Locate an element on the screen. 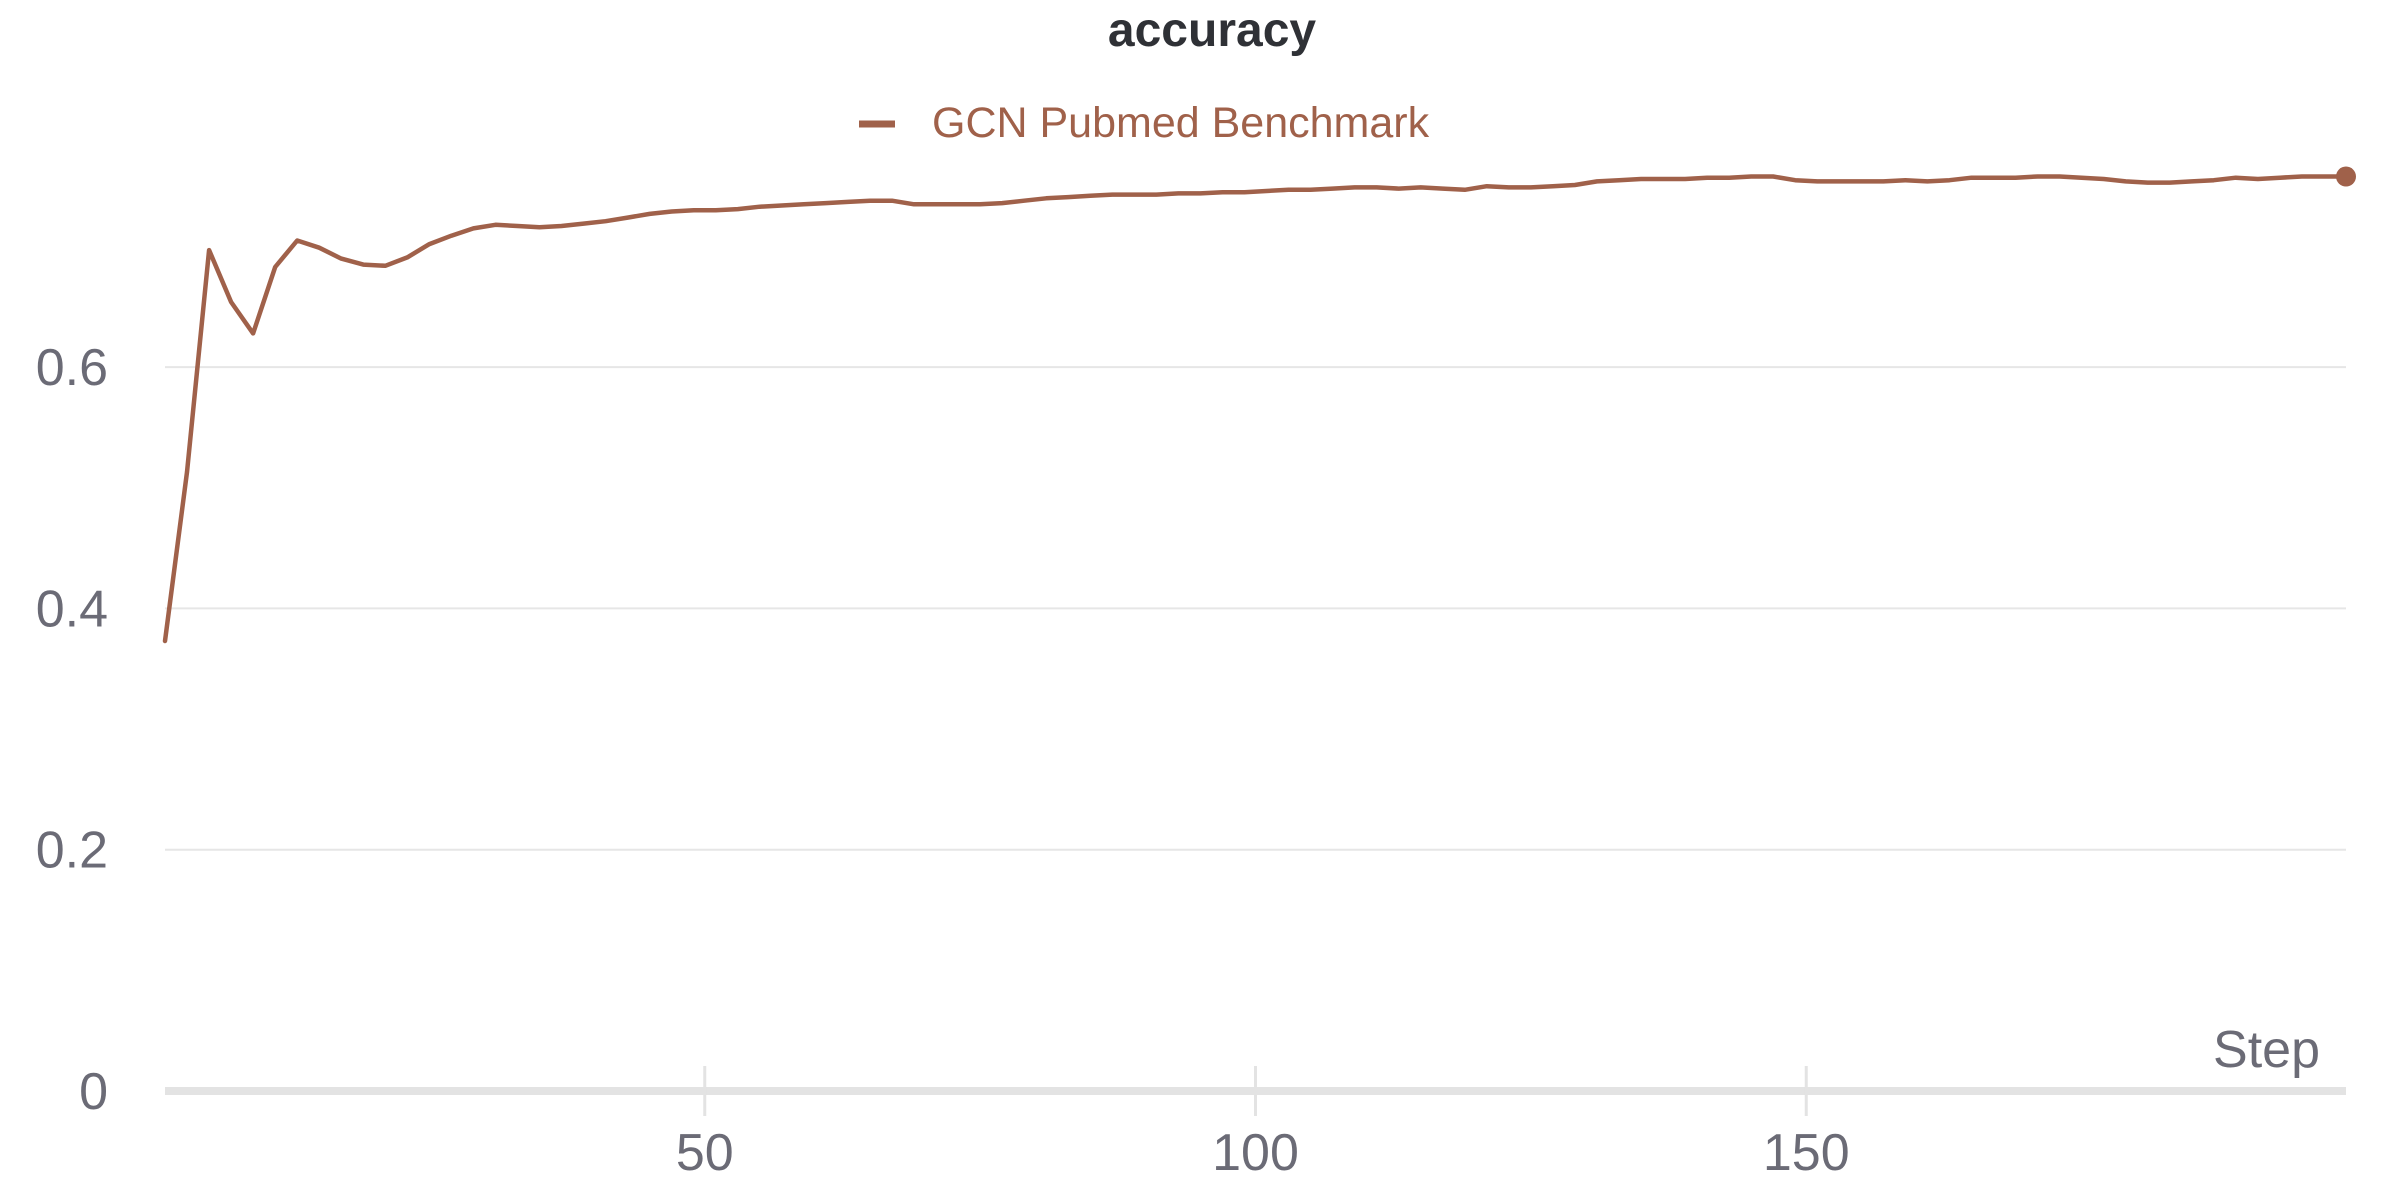  x-axis: 50 100 150 is located at coordinates (1255, 1124).